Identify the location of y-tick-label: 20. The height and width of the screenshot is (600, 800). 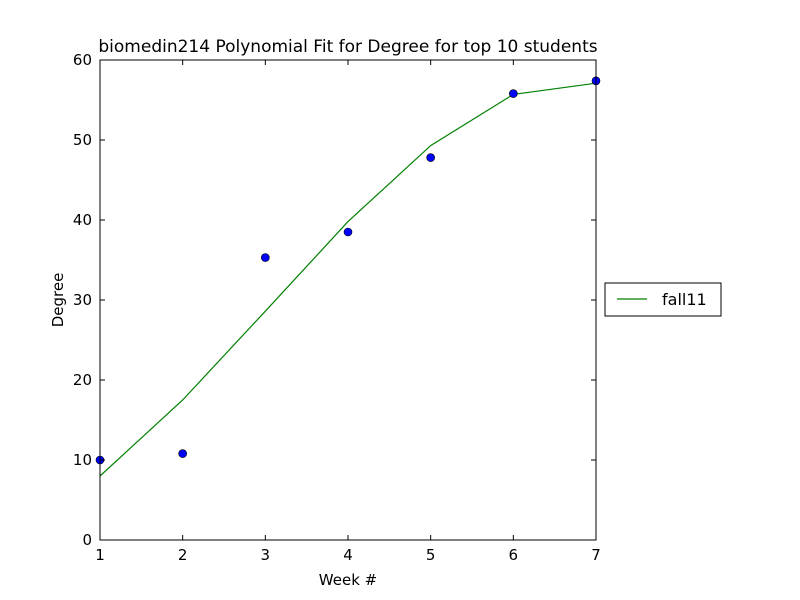
(82, 380).